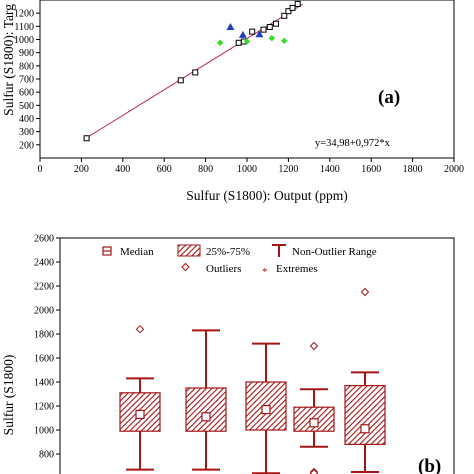 The height and width of the screenshot is (474, 474). What do you see at coordinates (137, 252) in the screenshot?
I see `legend-median-label: Median` at bounding box center [137, 252].